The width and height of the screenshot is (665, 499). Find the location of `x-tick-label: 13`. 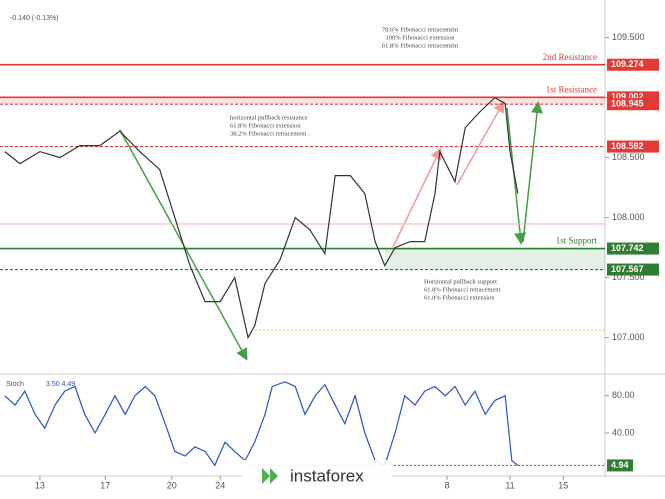

x-tick-label: 13 is located at coordinates (40, 485).